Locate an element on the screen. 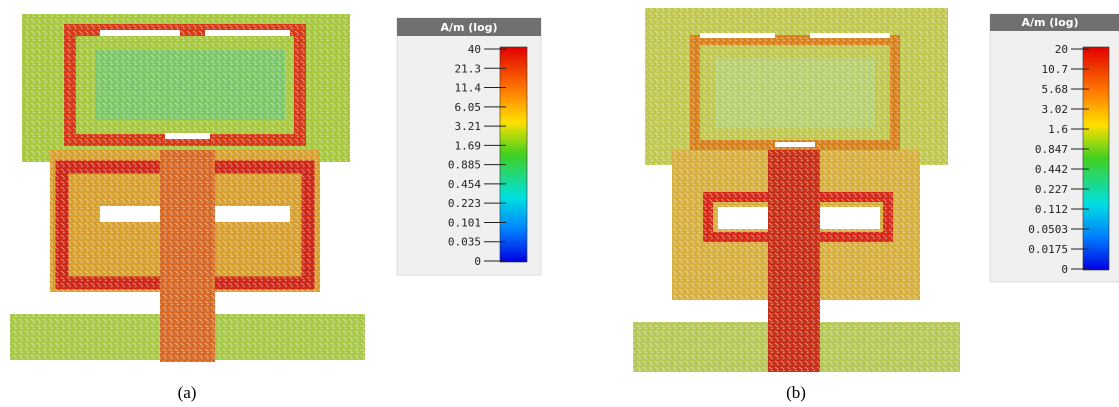  colorbar-tick-label: 0.454 is located at coordinates (464, 184).